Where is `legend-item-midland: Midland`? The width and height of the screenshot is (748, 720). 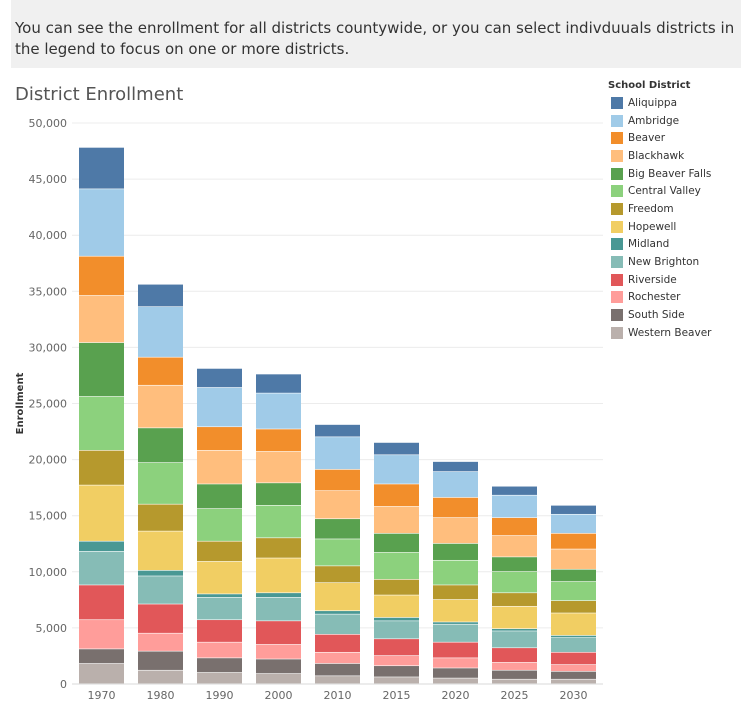 legend-item-midland: Midland is located at coordinates (675, 245).